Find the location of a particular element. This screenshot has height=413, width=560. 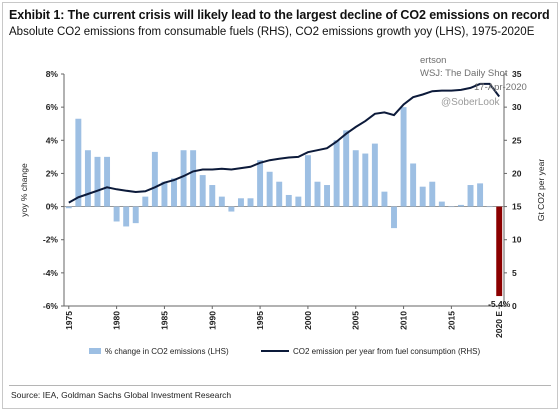

legend-swatch-bars is located at coordinates (95, 351).